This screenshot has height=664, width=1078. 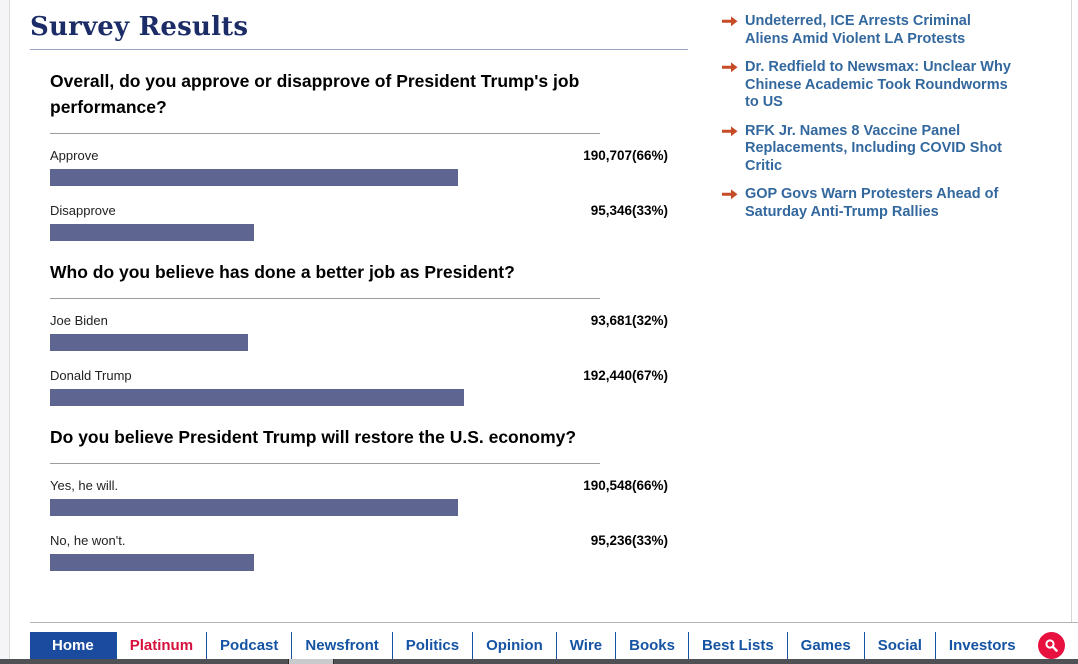 What do you see at coordinates (88, 540) in the screenshot?
I see `option-label: No, he won't.` at bounding box center [88, 540].